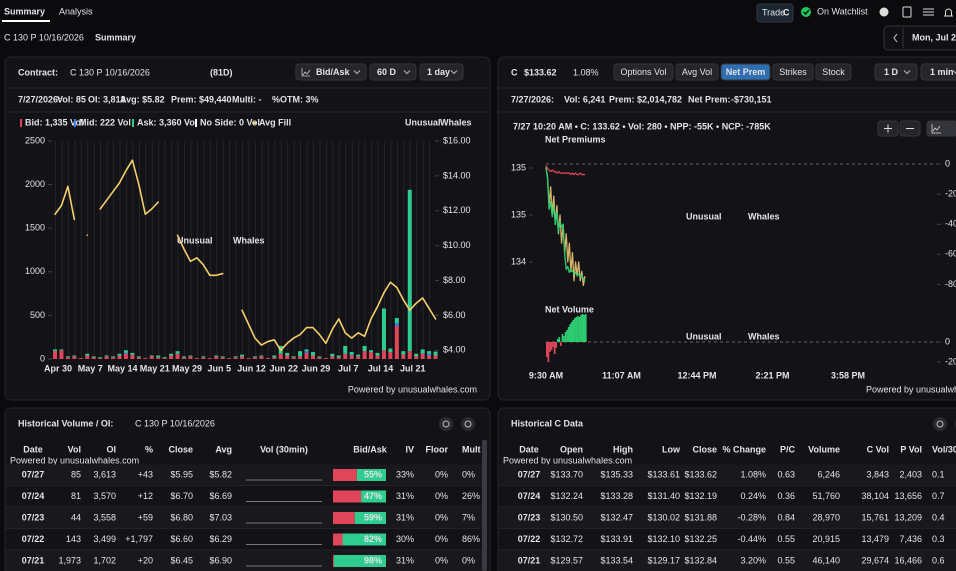 The height and width of the screenshot is (571, 956). Describe the element at coordinates (76, 517) in the screenshot. I see `table-cell: 44` at that location.